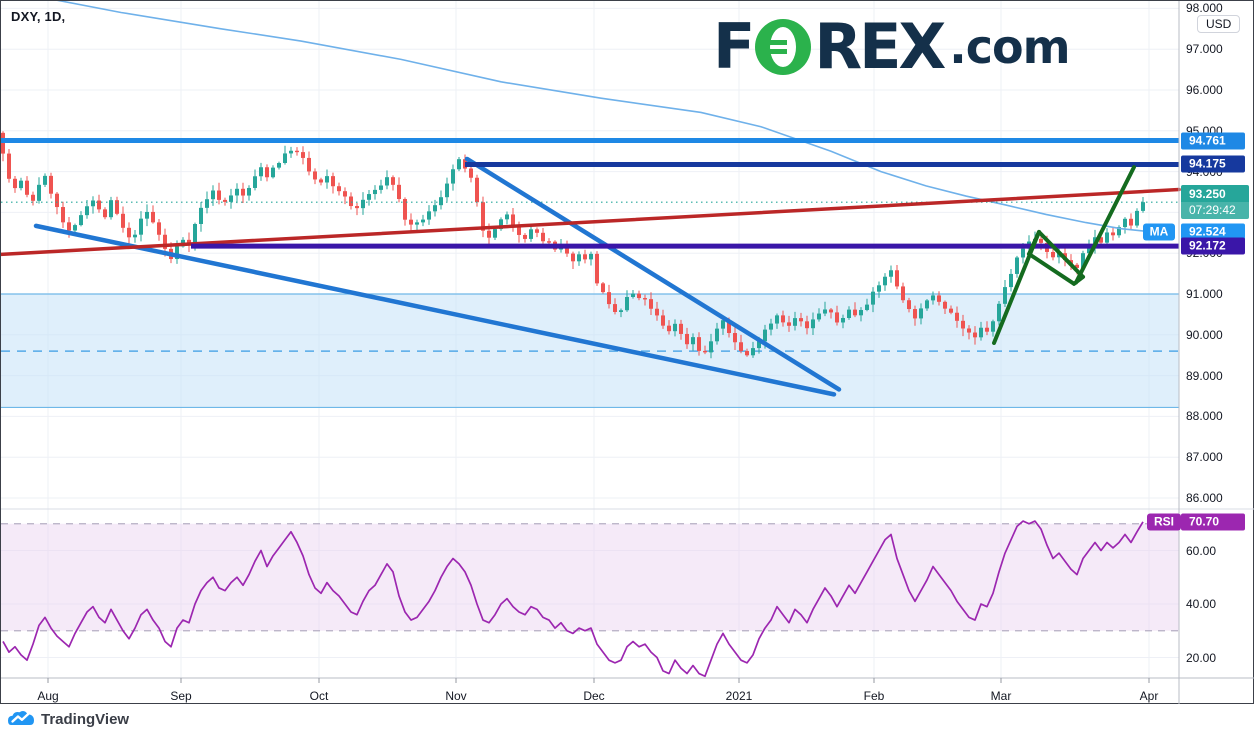 The width and height of the screenshot is (1254, 742). What do you see at coordinates (653, 274) in the screenshot?
I see `trendline-falling-wedge-upper` at bounding box center [653, 274].